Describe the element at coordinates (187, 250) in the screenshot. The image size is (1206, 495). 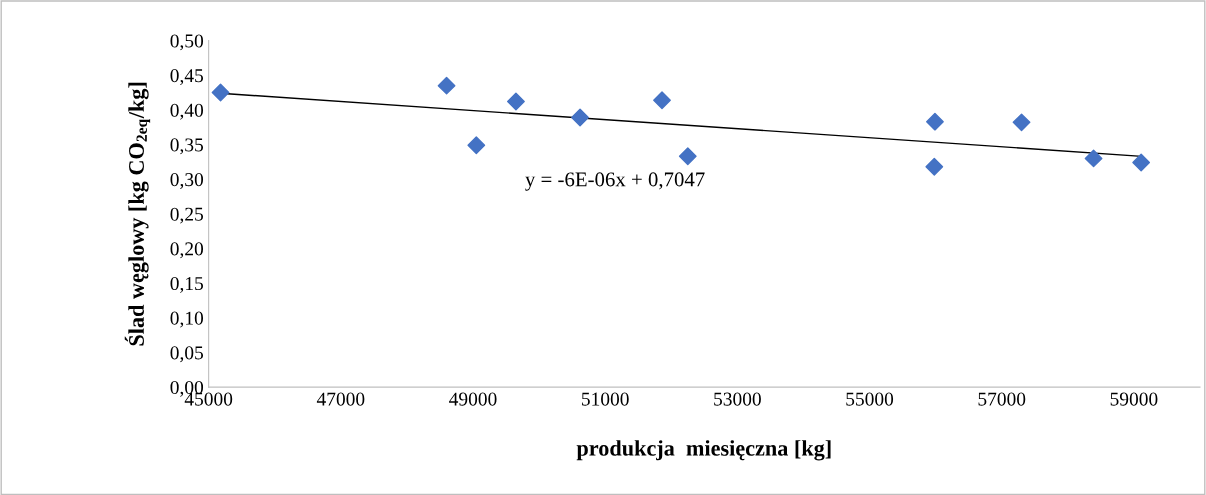
I see `y-tick-label: 0,20` at that location.